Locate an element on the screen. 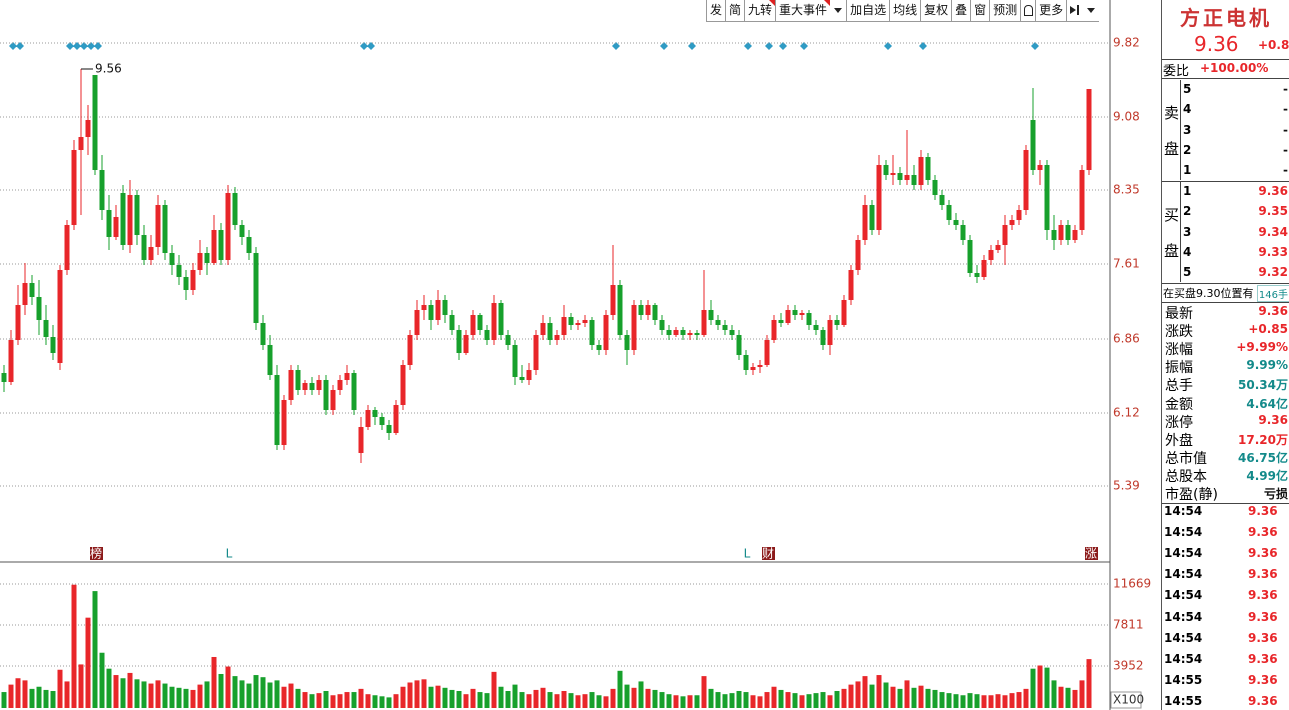  y-tick-label: 8.35 is located at coordinates (1126, 190).